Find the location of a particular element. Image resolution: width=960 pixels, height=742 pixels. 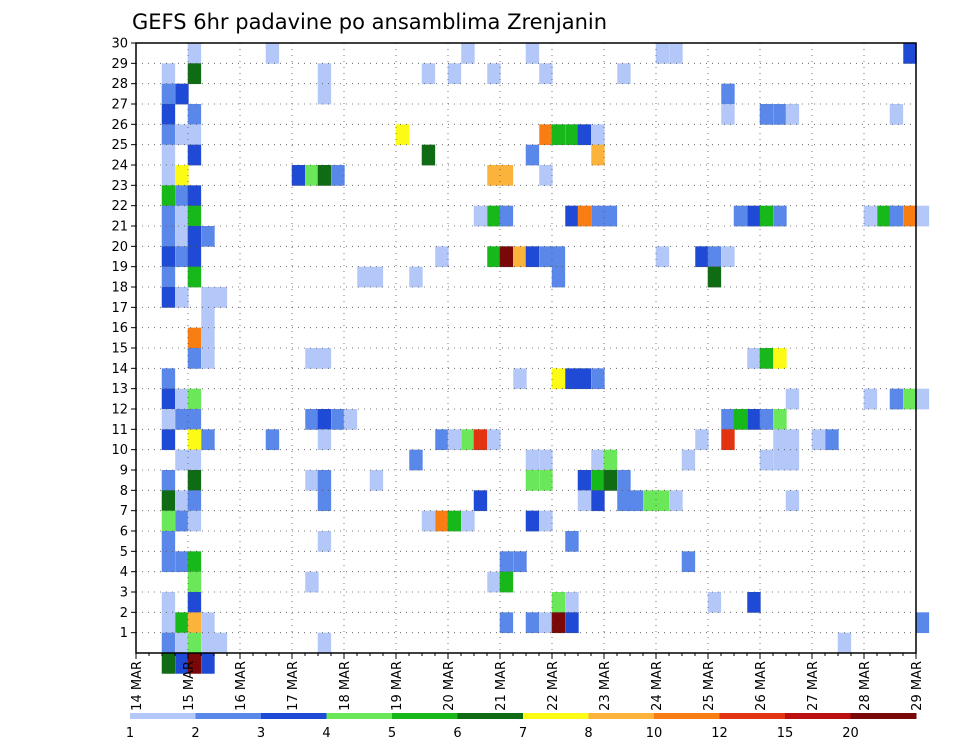

y-tick-label: 13 is located at coordinates (119, 389).